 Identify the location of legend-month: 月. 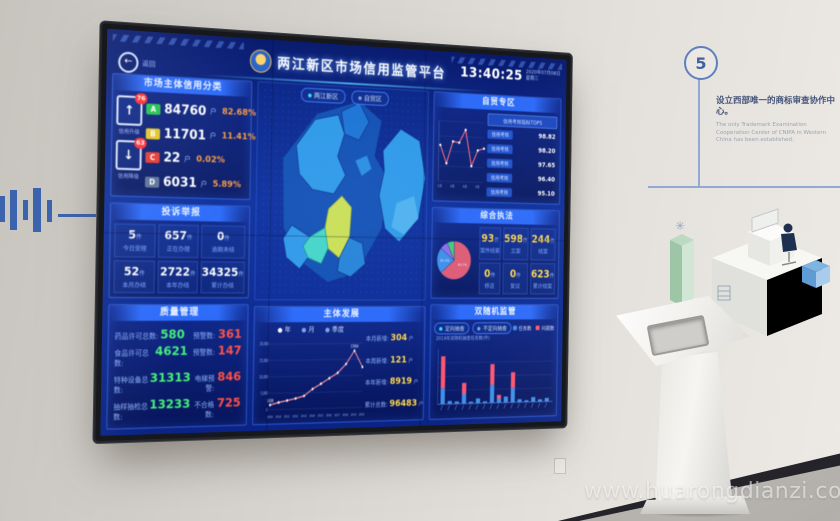
(308, 330).